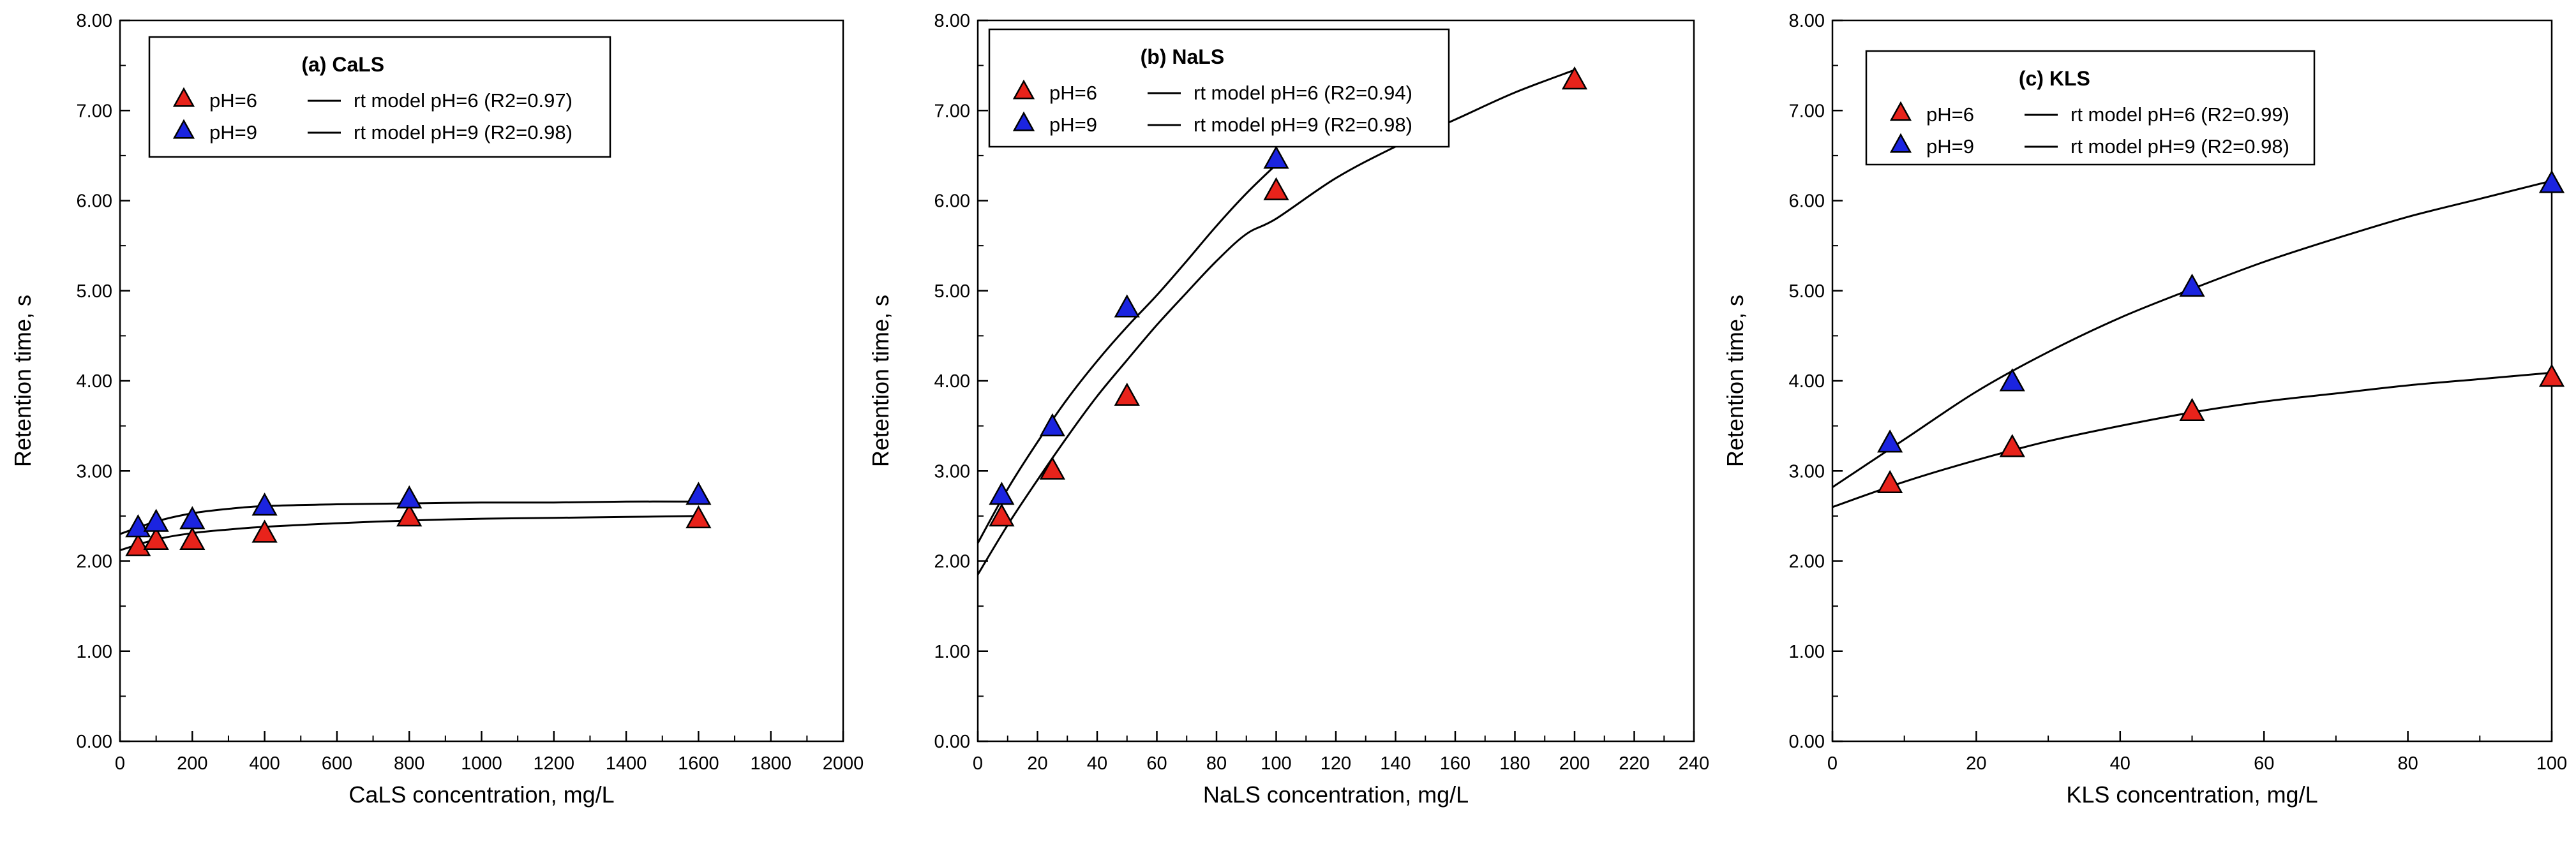 Image resolution: width=2576 pixels, height=844 pixels. What do you see at coordinates (1336, 764) in the screenshot?
I see `x-tick-label: 120` at bounding box center [1336, 764].